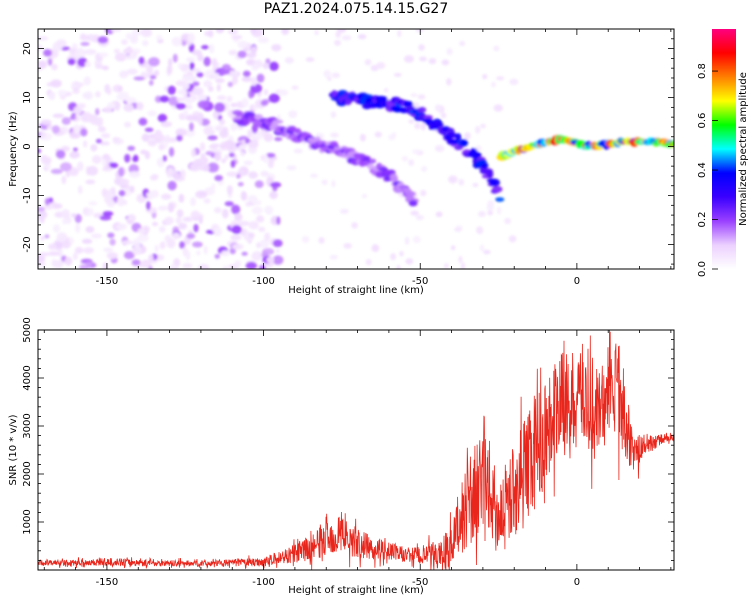 This screenshot has height=600, width=750. What do you see at coordinates (420, 582) in the screenshot?
I see `x-tick-label: -50` at bounding box center [420, 582].